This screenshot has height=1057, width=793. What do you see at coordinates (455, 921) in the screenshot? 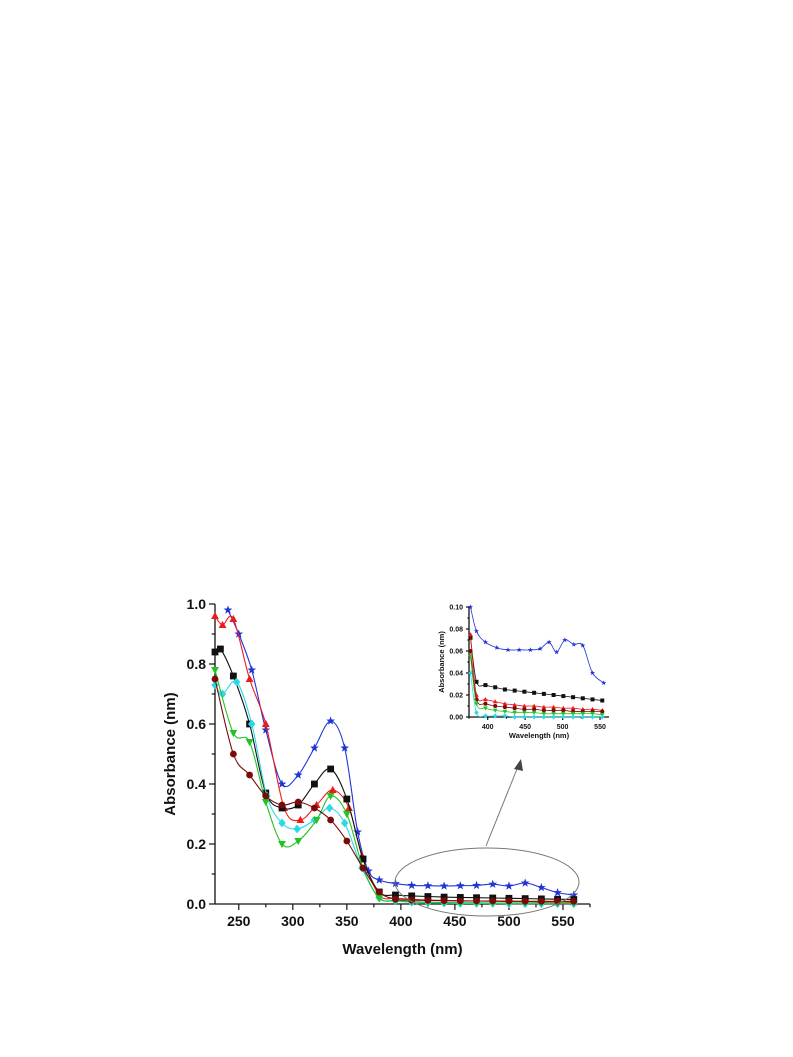
I see `main-x-tick-label: 450` at bounding box center [455, 921].